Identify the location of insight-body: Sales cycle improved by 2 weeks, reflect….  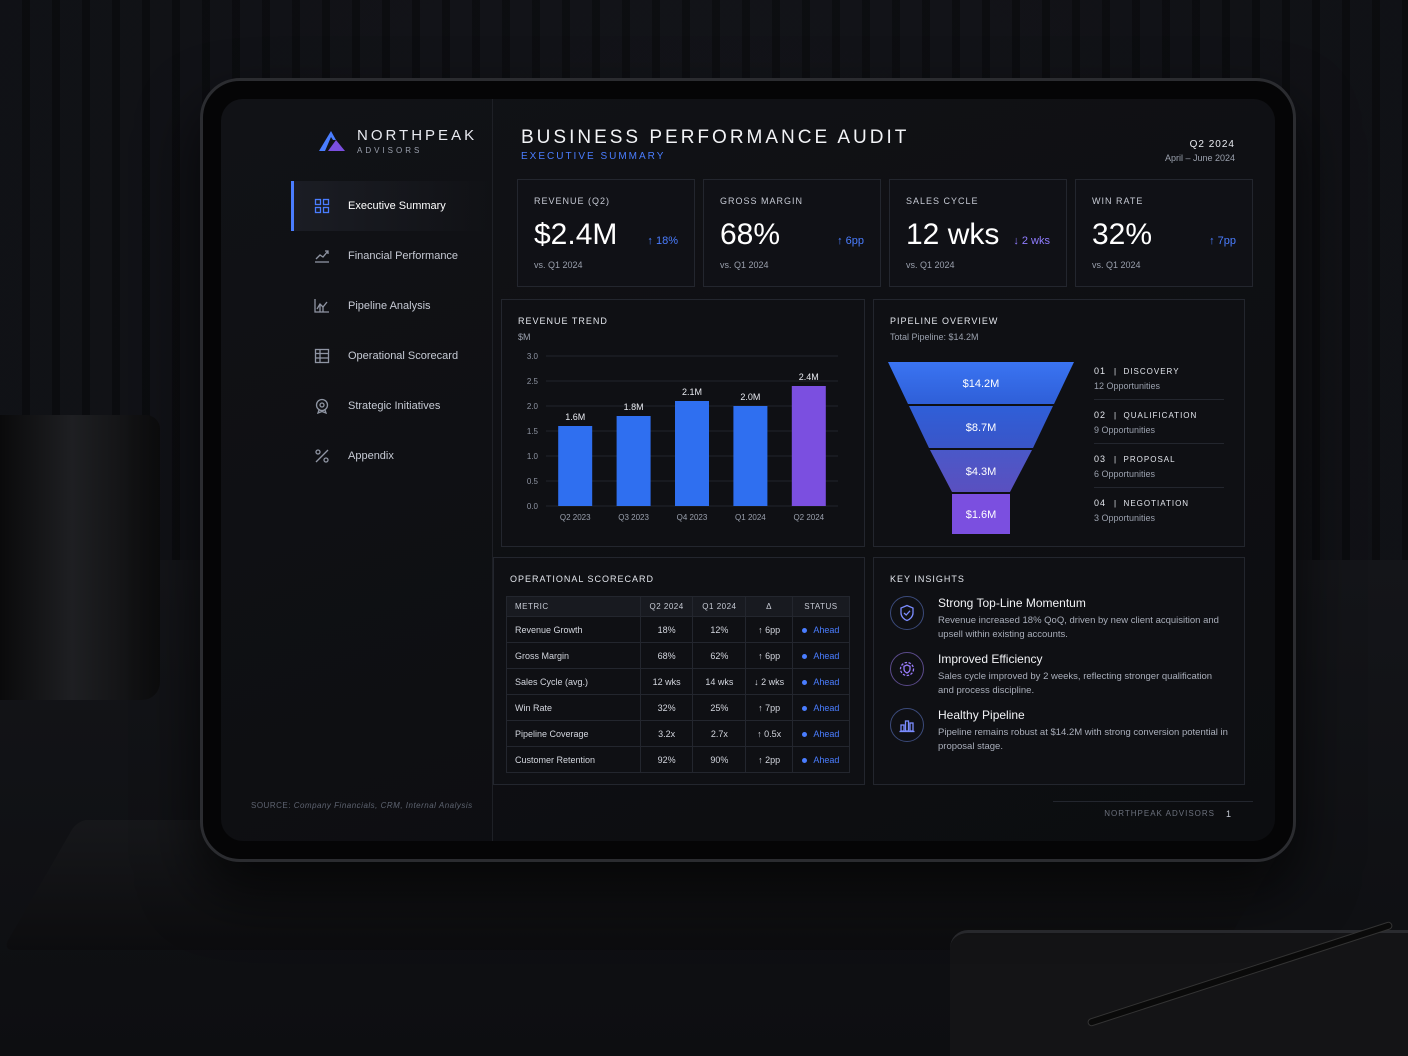
(1075, 683).